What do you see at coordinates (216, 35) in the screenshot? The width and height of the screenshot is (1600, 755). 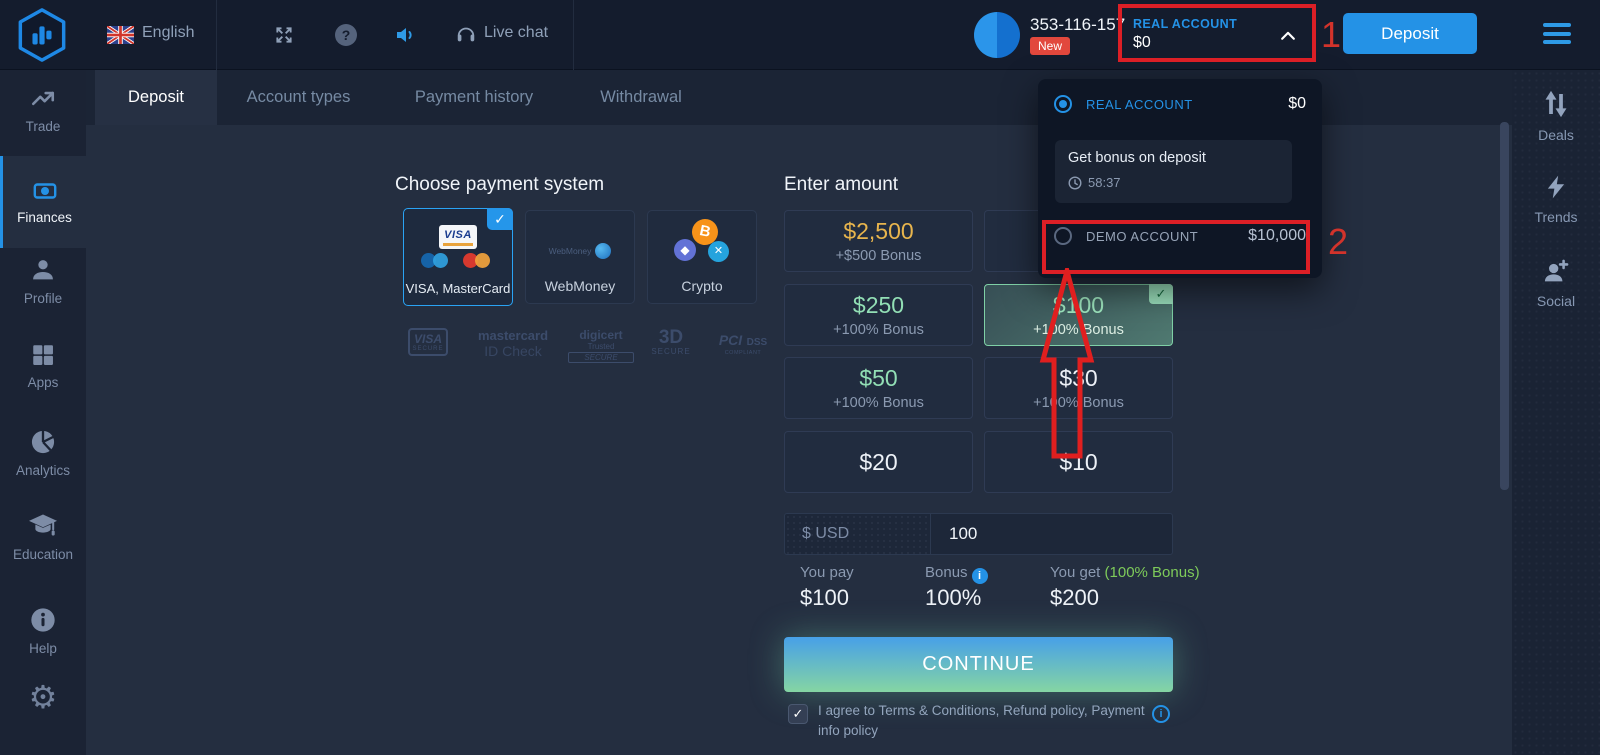 I see `topbar-divider` at bounding box center [216, 35].